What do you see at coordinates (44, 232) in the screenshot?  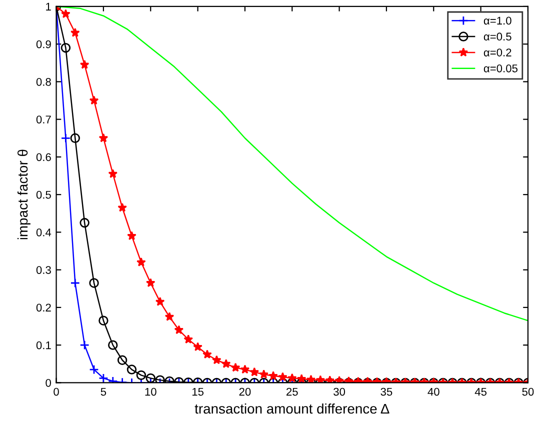 I see `y-tick-label: 0.4` at bounding box center [44, 232].